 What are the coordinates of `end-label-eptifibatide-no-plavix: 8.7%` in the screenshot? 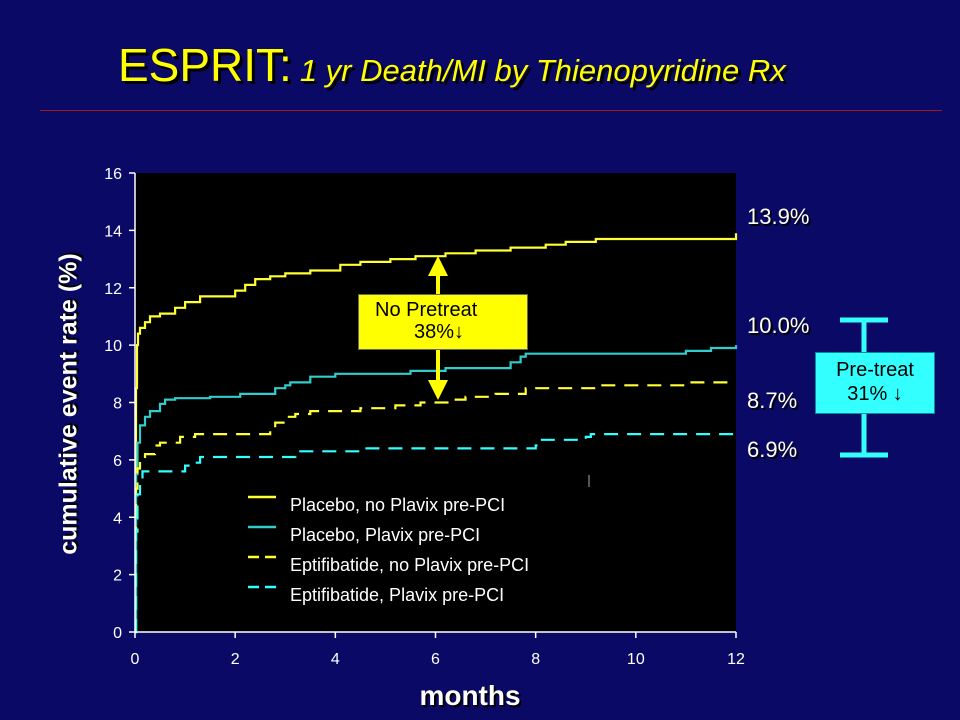 It's located at (772, 400).